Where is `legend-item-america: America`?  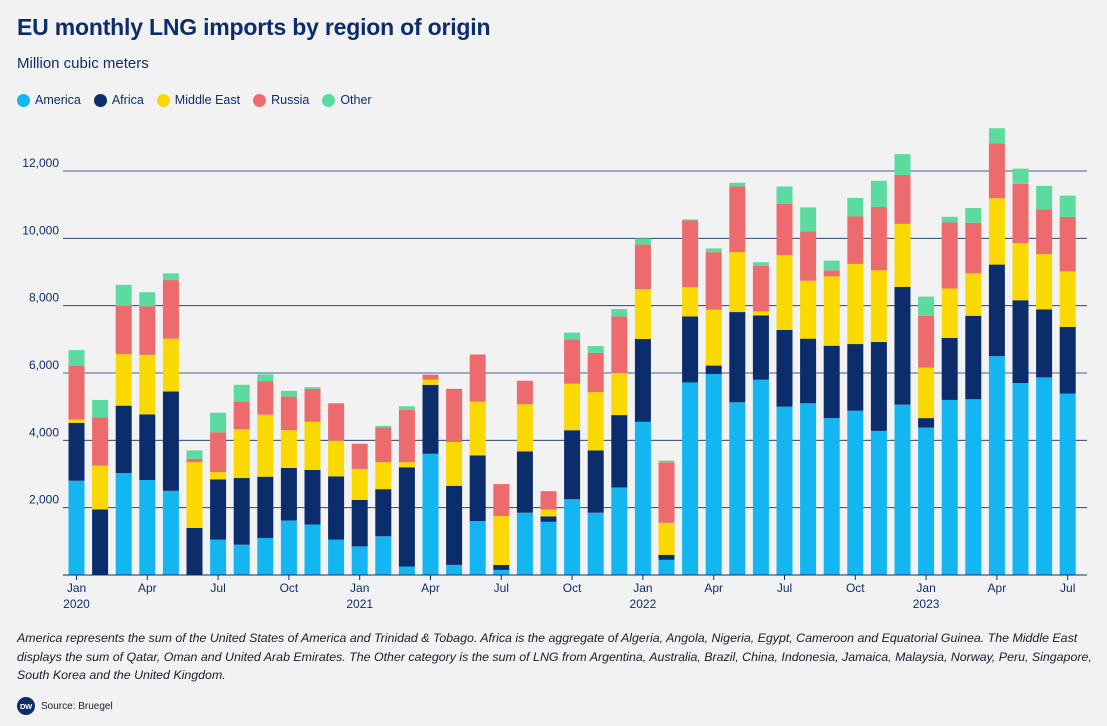
legend-item-america: America is located at coordinates (49, 100).